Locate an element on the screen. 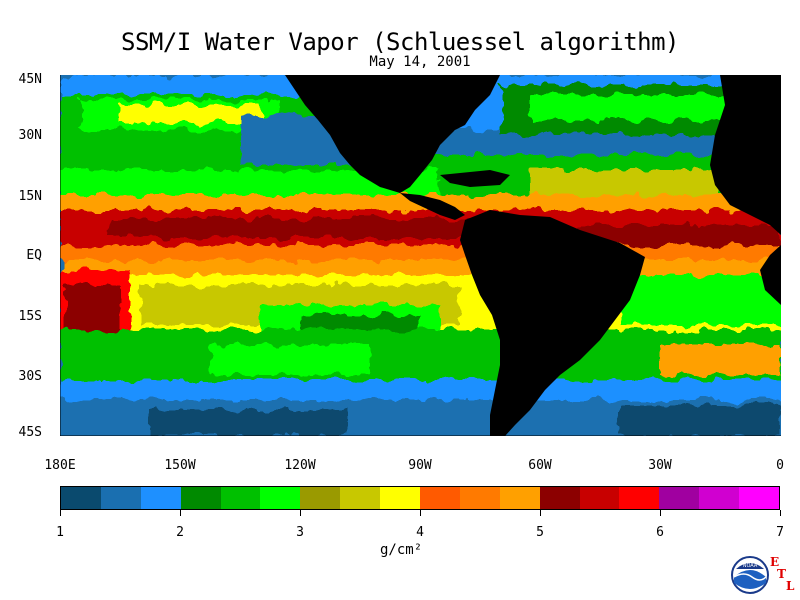  lon-label-90w: 90W is located at coordinates (420, 465).